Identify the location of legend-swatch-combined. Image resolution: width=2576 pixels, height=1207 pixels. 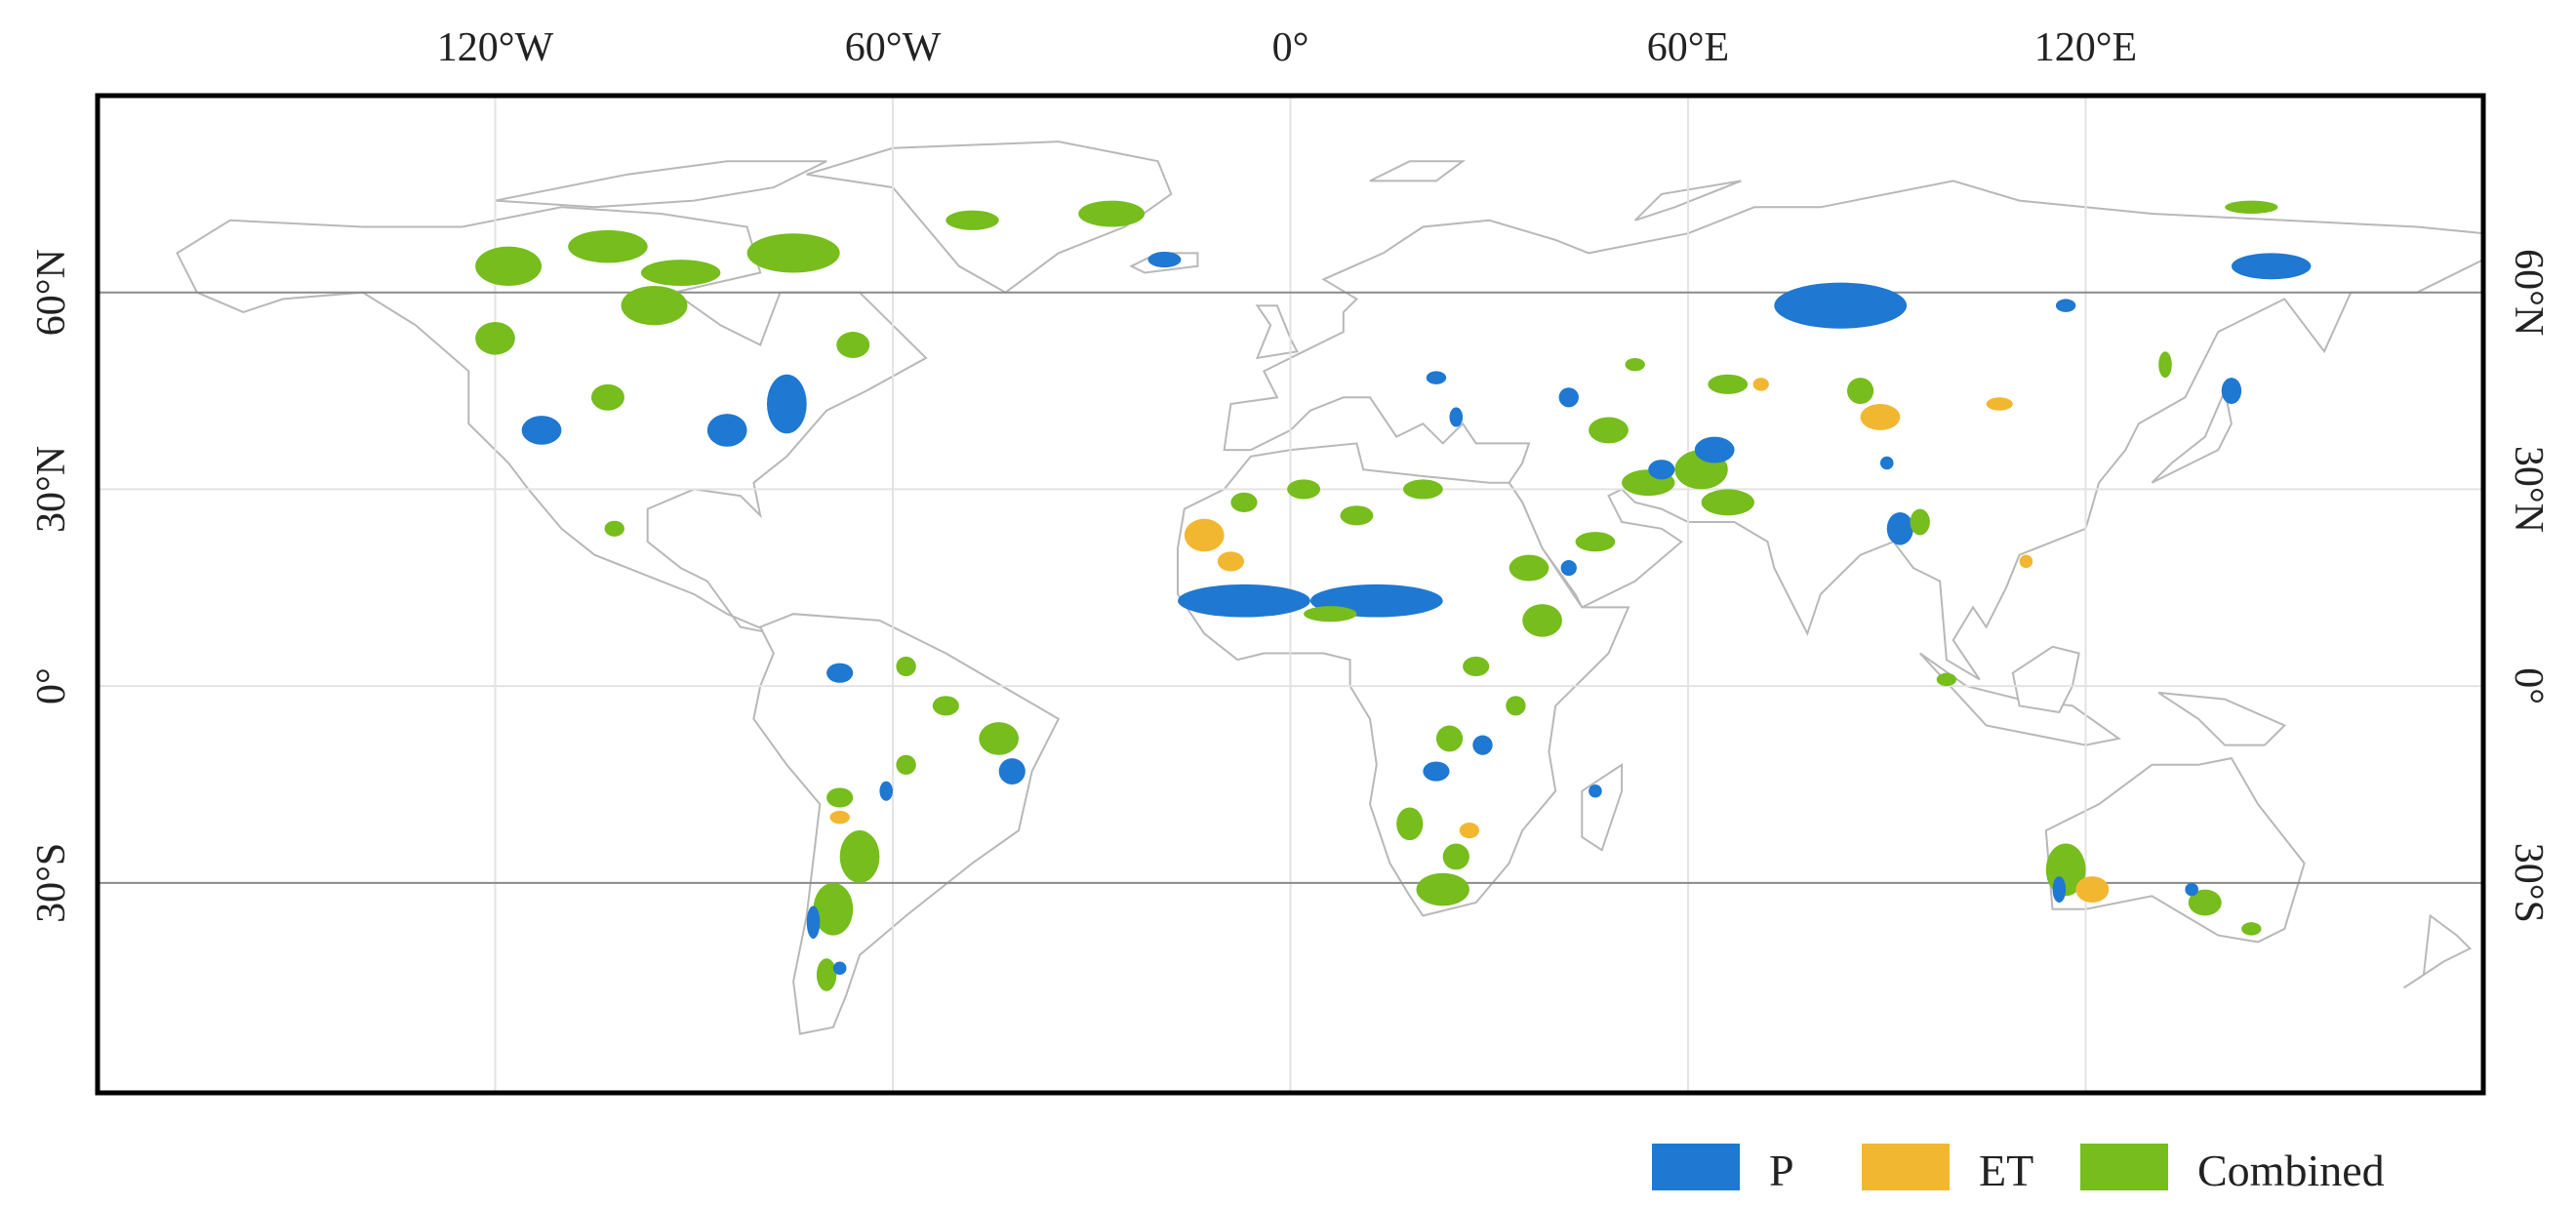
(2124, 1167).